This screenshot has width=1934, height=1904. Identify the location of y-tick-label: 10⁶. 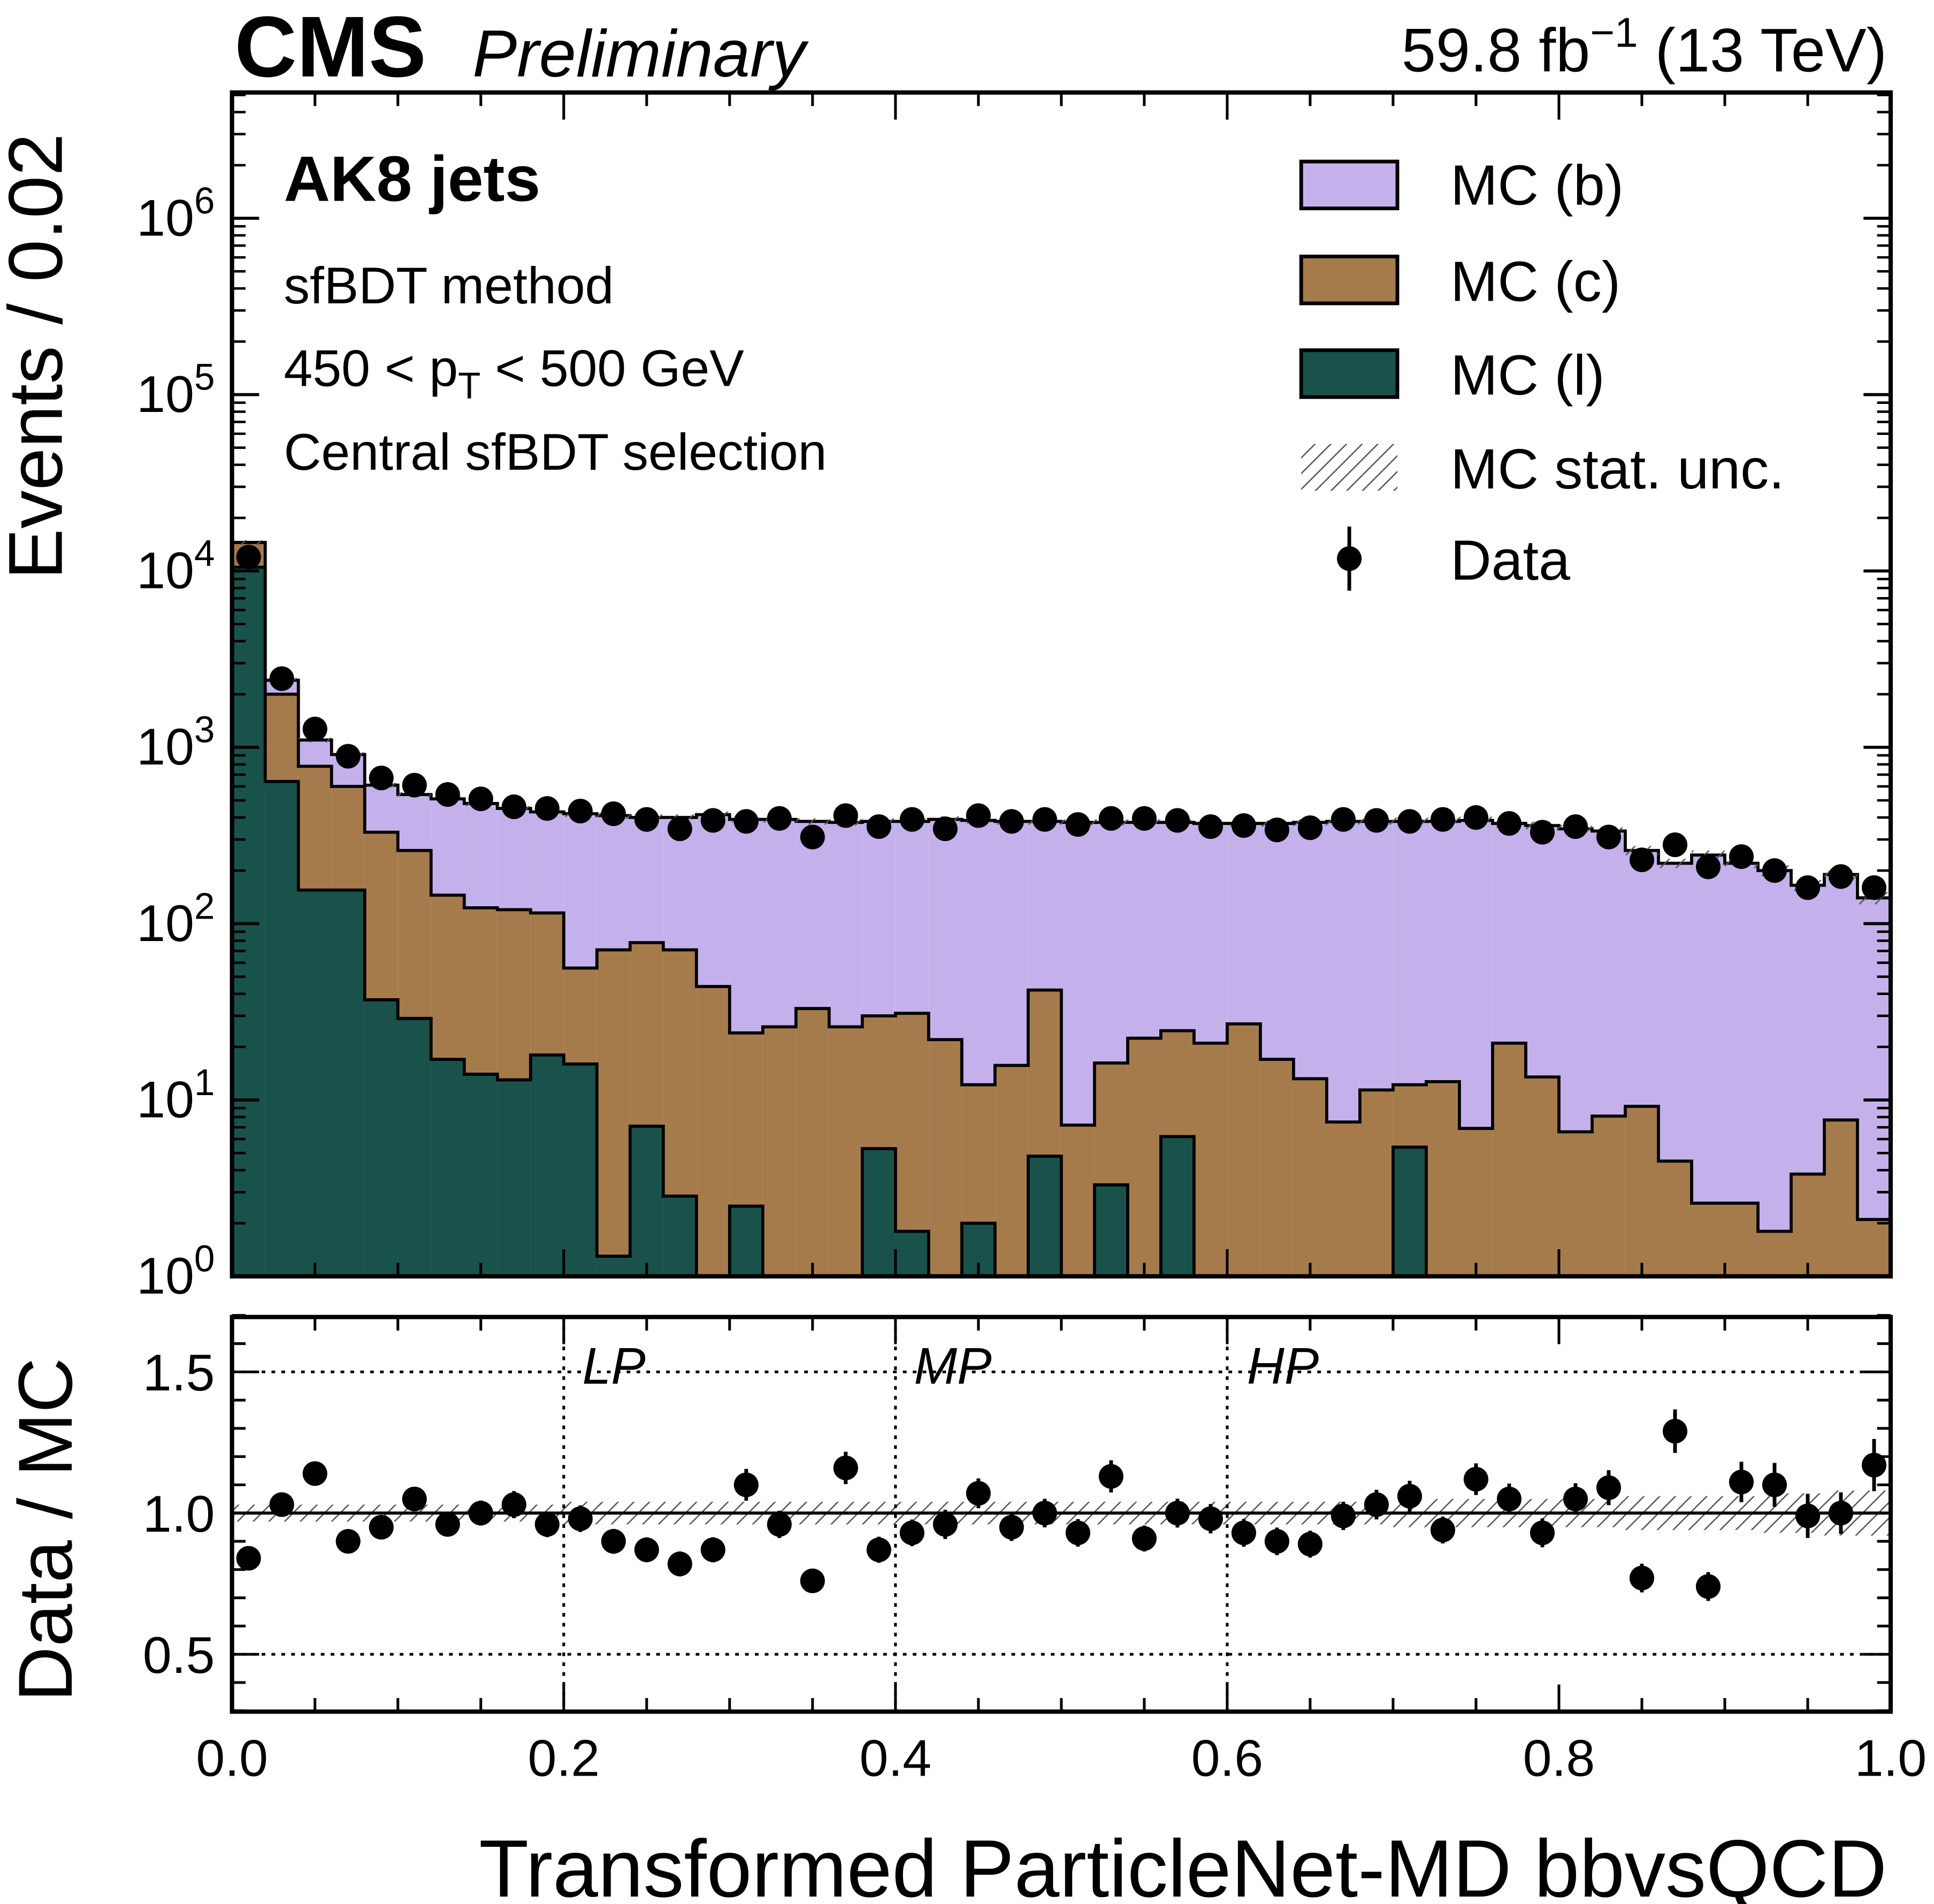
(175, 213).